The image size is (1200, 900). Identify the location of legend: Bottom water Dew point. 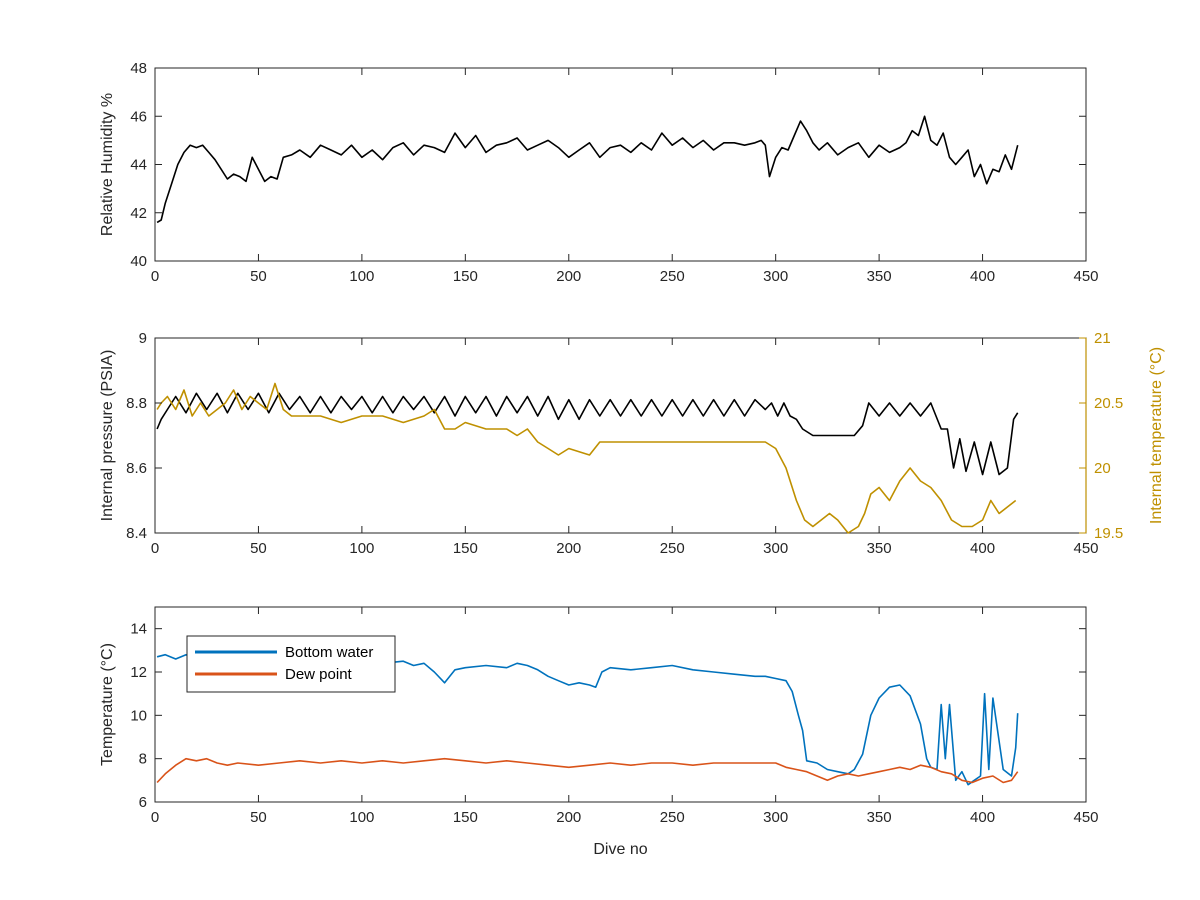
(291, 664).